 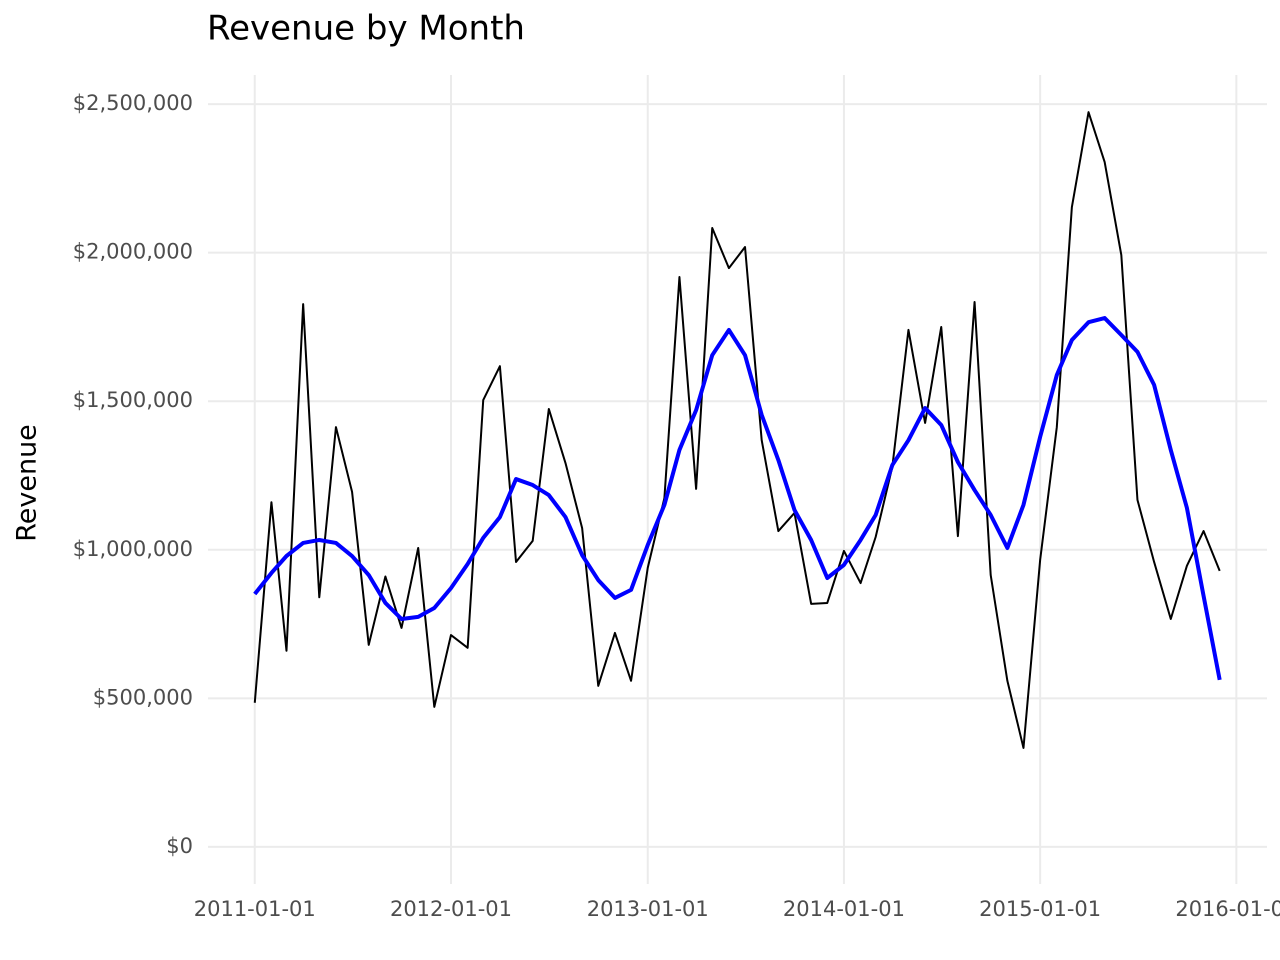 What do you see at coordinates (648, 909) in the screenshot?
I see `x-tick-label: 2013-01-01` at bounding box center [648, 909].